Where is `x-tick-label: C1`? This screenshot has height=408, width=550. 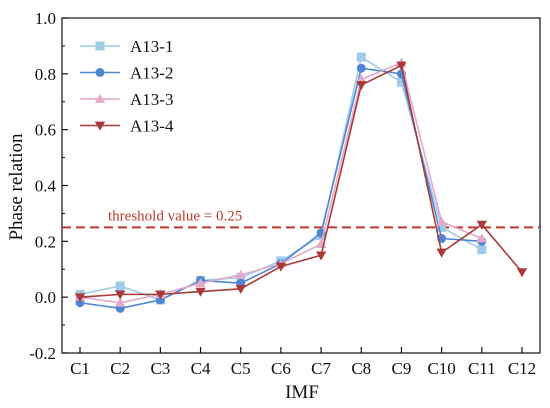
x-tick-label: C1 is located at coordinates (80, 368).